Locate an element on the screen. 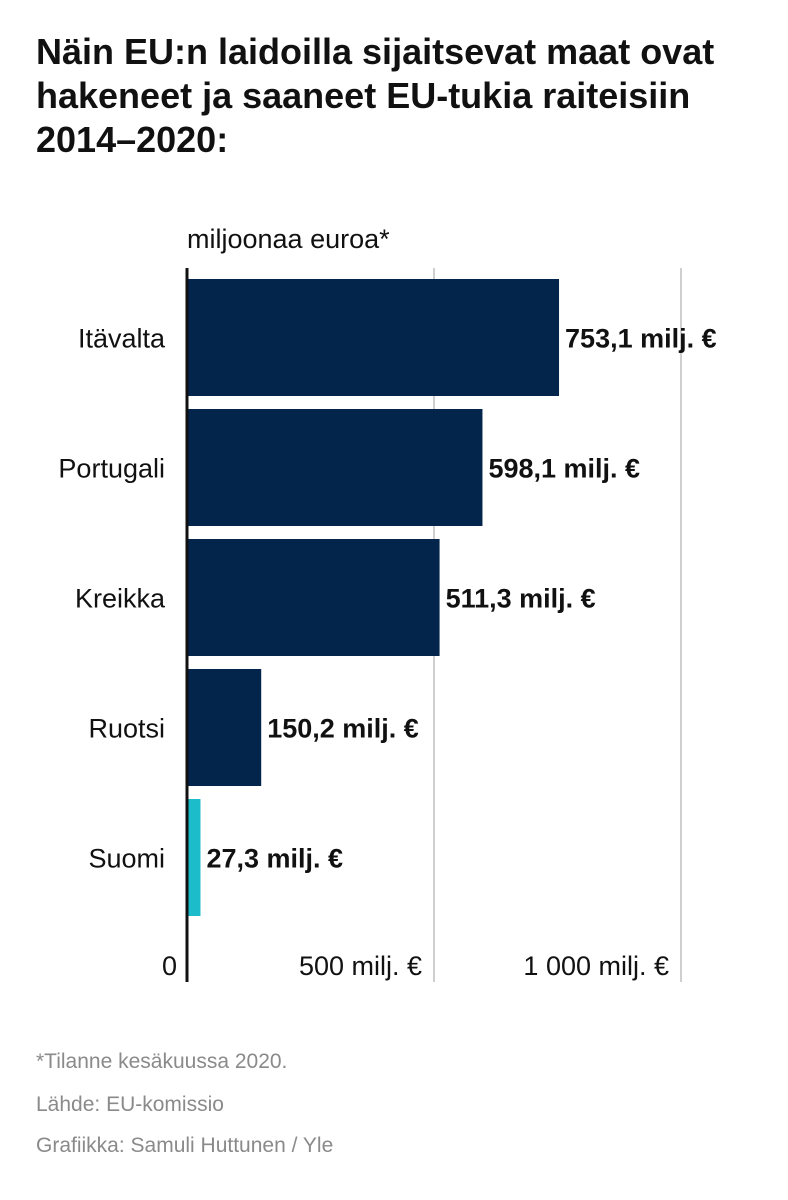 The image size is (788, 1200). x-tick-label: 0 is located at coordinates (169, 966).